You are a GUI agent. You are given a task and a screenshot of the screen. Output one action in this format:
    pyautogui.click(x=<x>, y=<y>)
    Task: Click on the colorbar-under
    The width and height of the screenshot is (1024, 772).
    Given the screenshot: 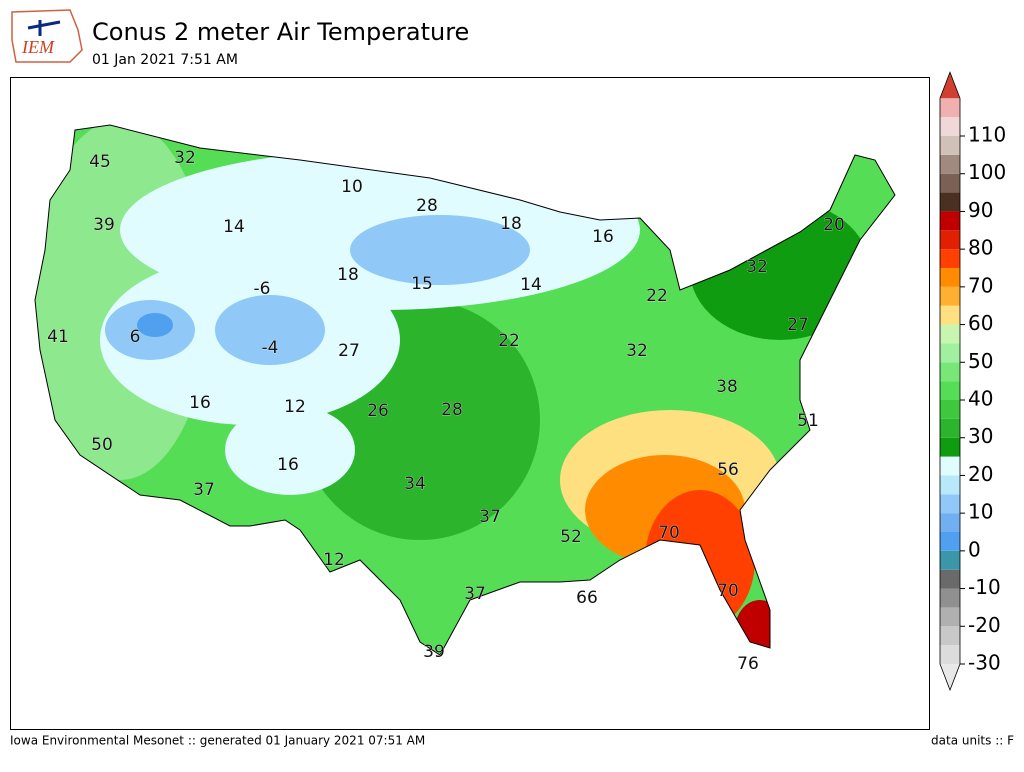 What is the action you would take?
    pyautogui.click(x=950, y=677)
    